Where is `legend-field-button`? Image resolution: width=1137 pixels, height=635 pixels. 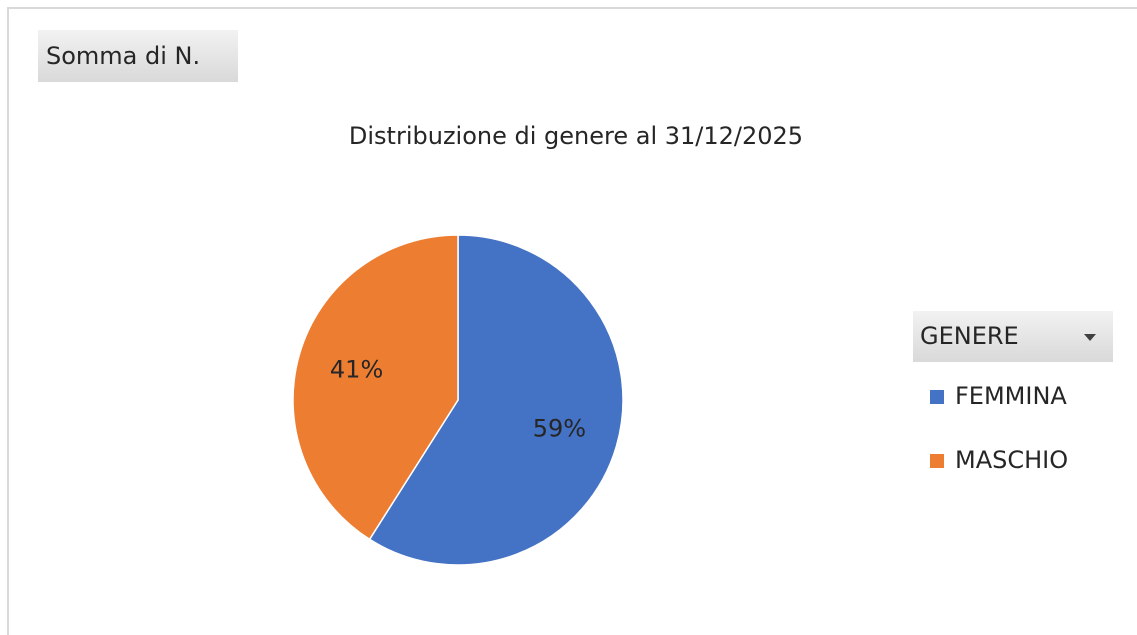
legend-field-button is located at coordinates (1013, 336).